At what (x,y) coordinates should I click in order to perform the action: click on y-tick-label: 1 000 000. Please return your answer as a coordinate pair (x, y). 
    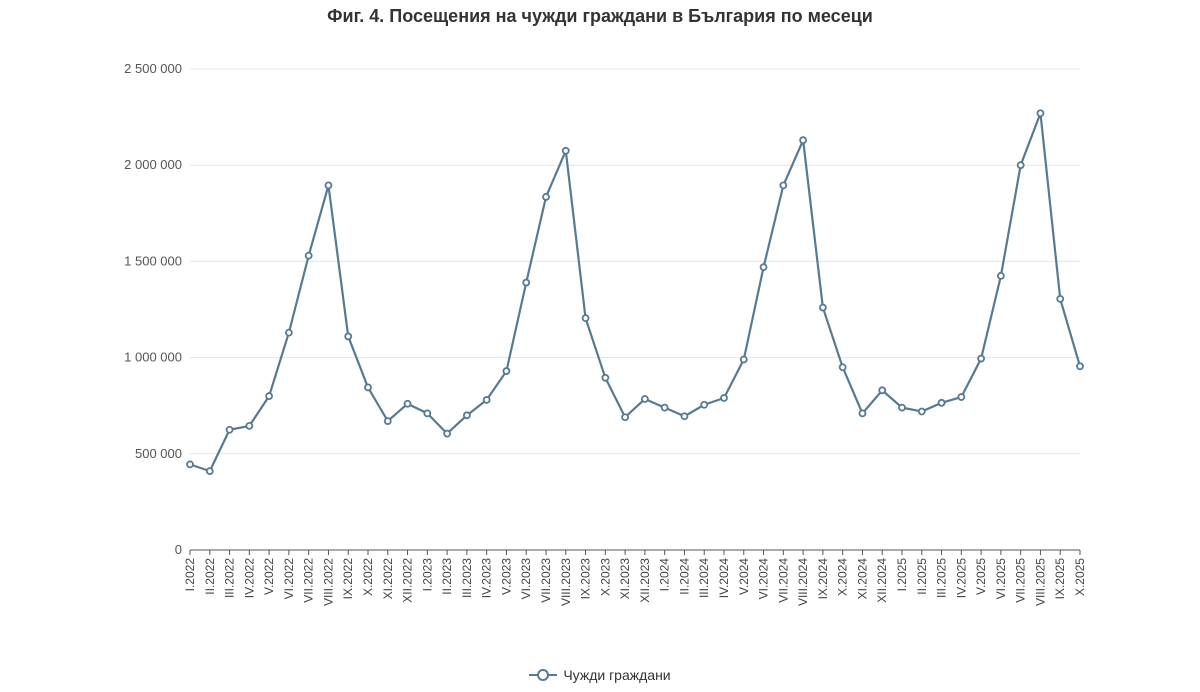
    Looking at the image, I should click on (153, 357).